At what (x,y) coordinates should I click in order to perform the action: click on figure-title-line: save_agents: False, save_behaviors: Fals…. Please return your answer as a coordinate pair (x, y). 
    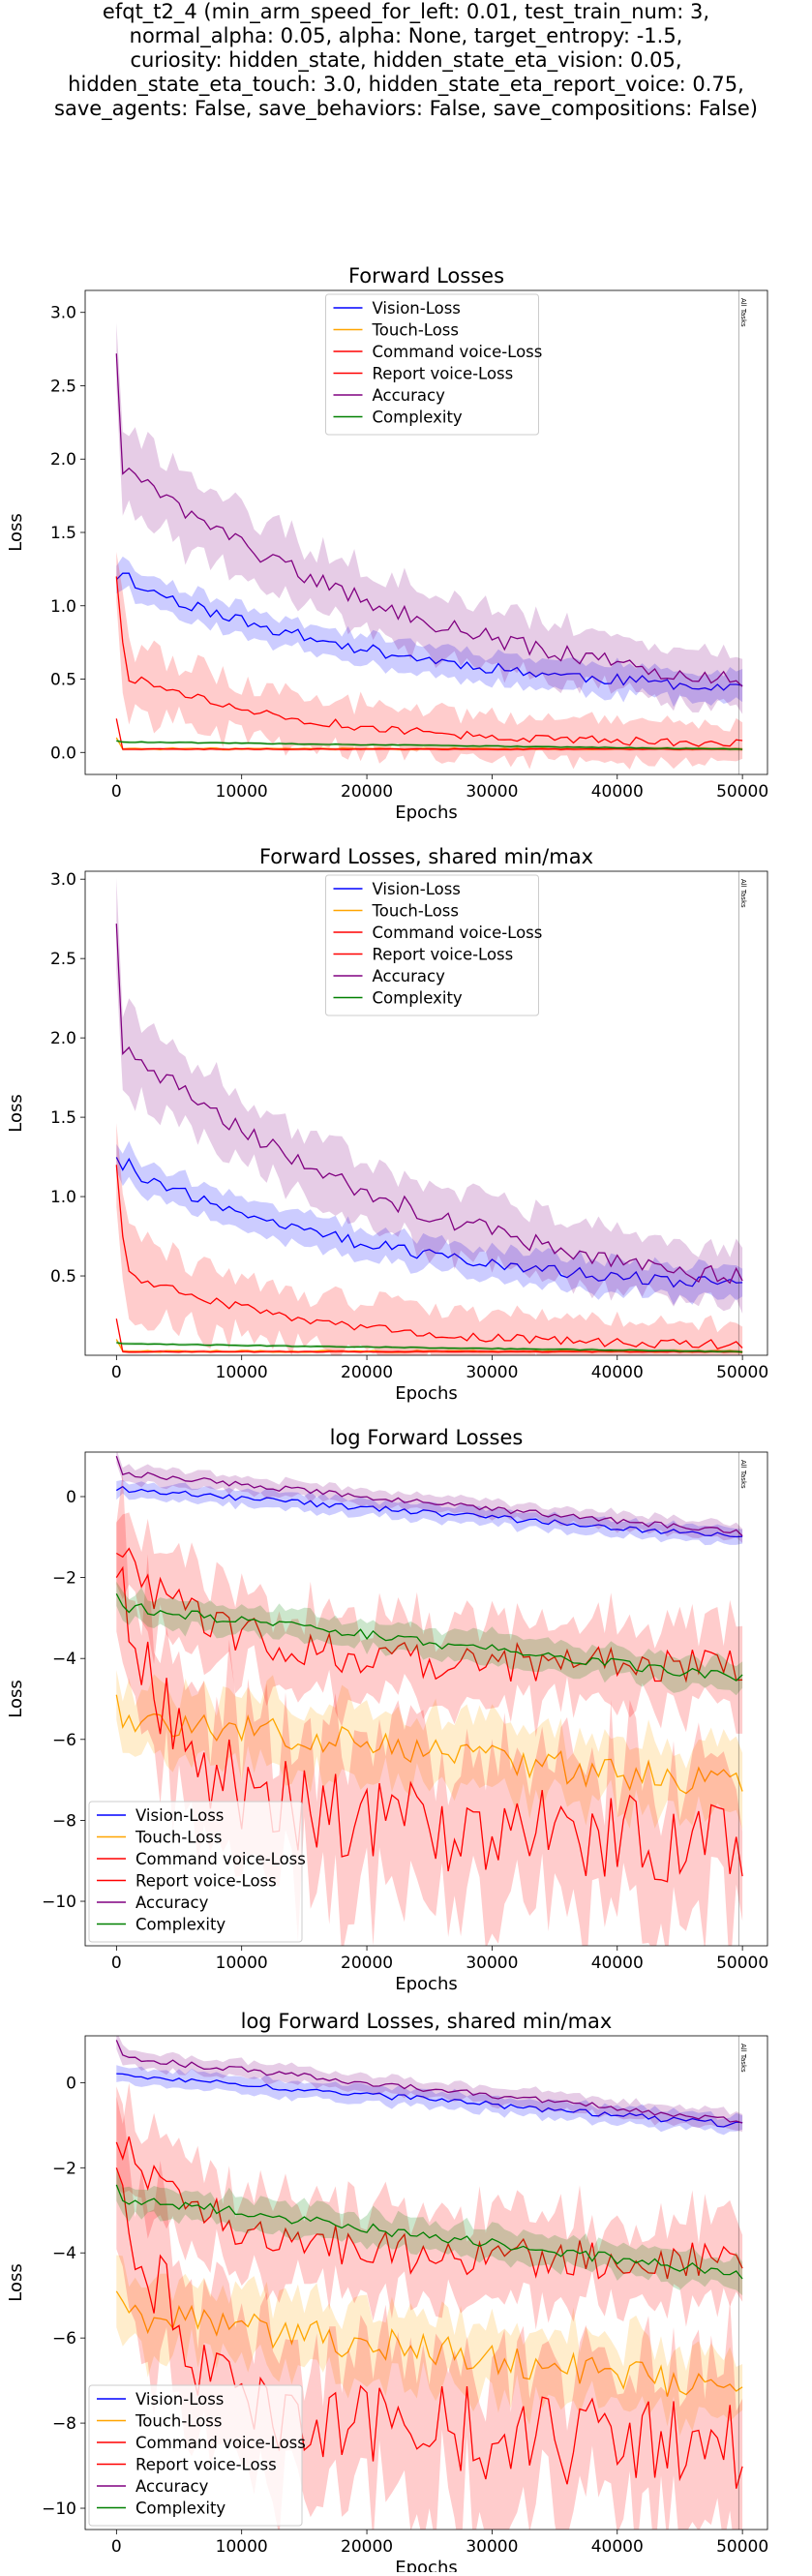
    Looking at the image, I should click on (406, 108).